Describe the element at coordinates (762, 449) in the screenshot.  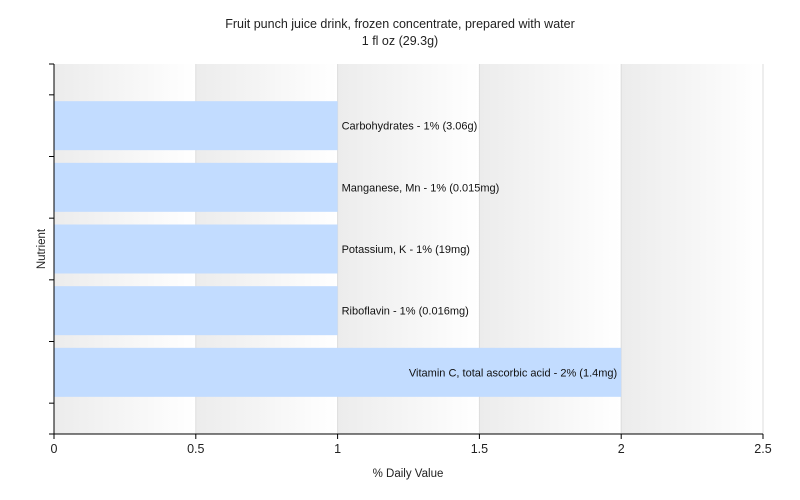
I see `x-tick-label: 2.5` at that location.